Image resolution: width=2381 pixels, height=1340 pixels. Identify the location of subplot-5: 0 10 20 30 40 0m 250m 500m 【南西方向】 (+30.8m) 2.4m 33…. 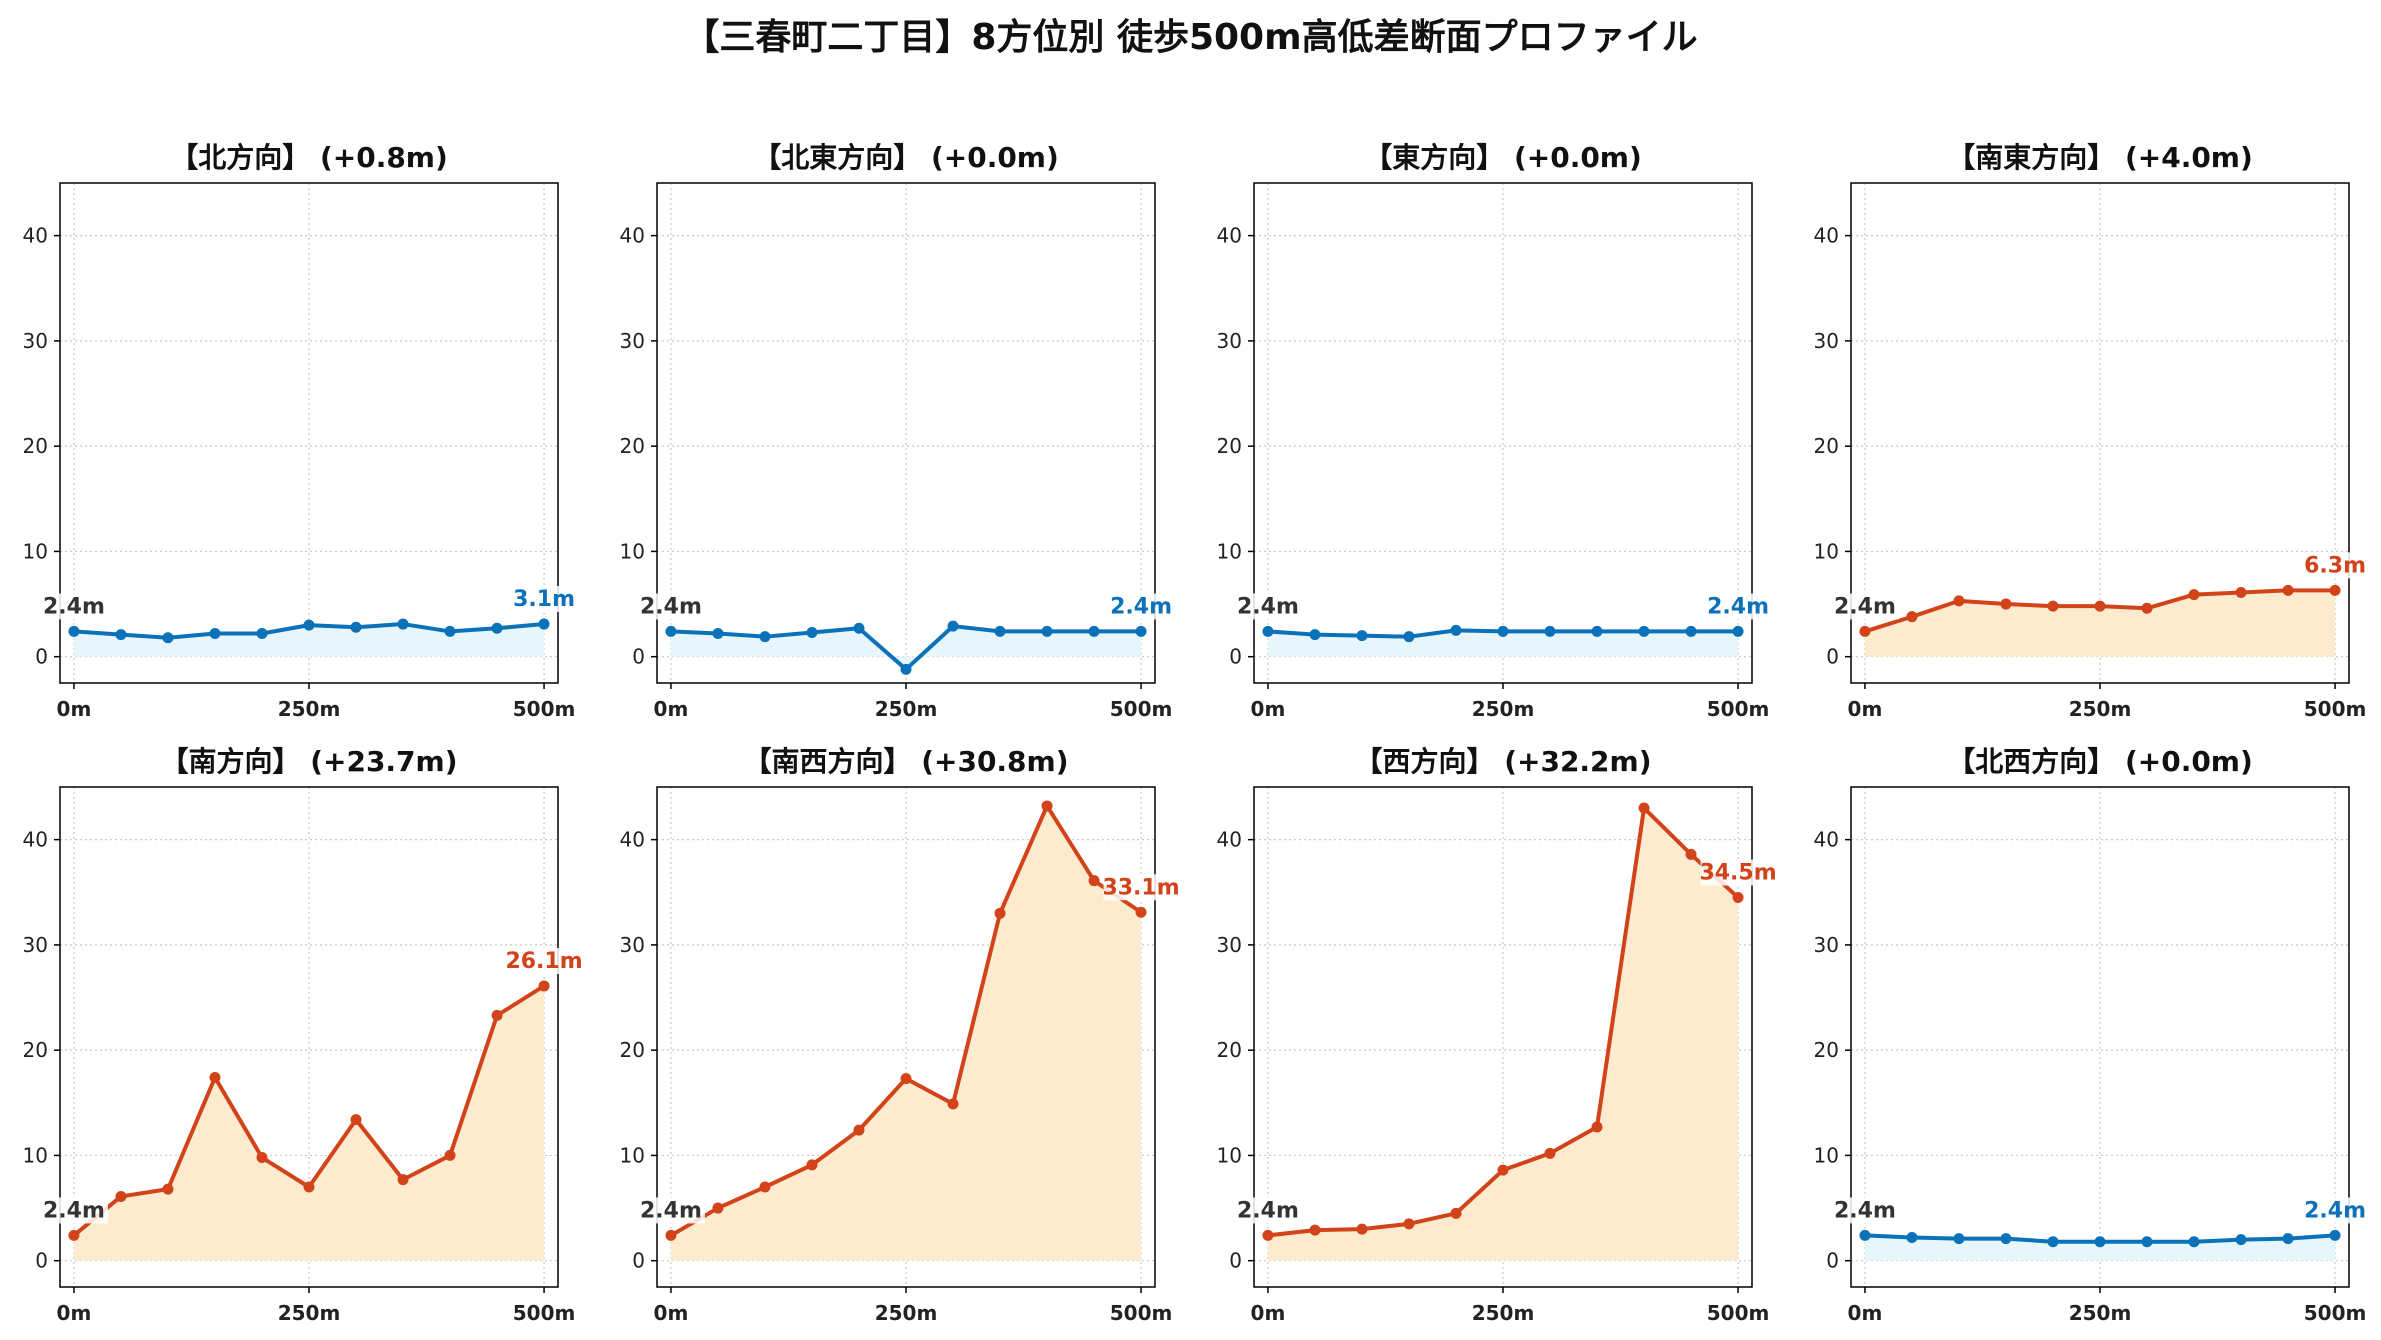
(900, 1035).